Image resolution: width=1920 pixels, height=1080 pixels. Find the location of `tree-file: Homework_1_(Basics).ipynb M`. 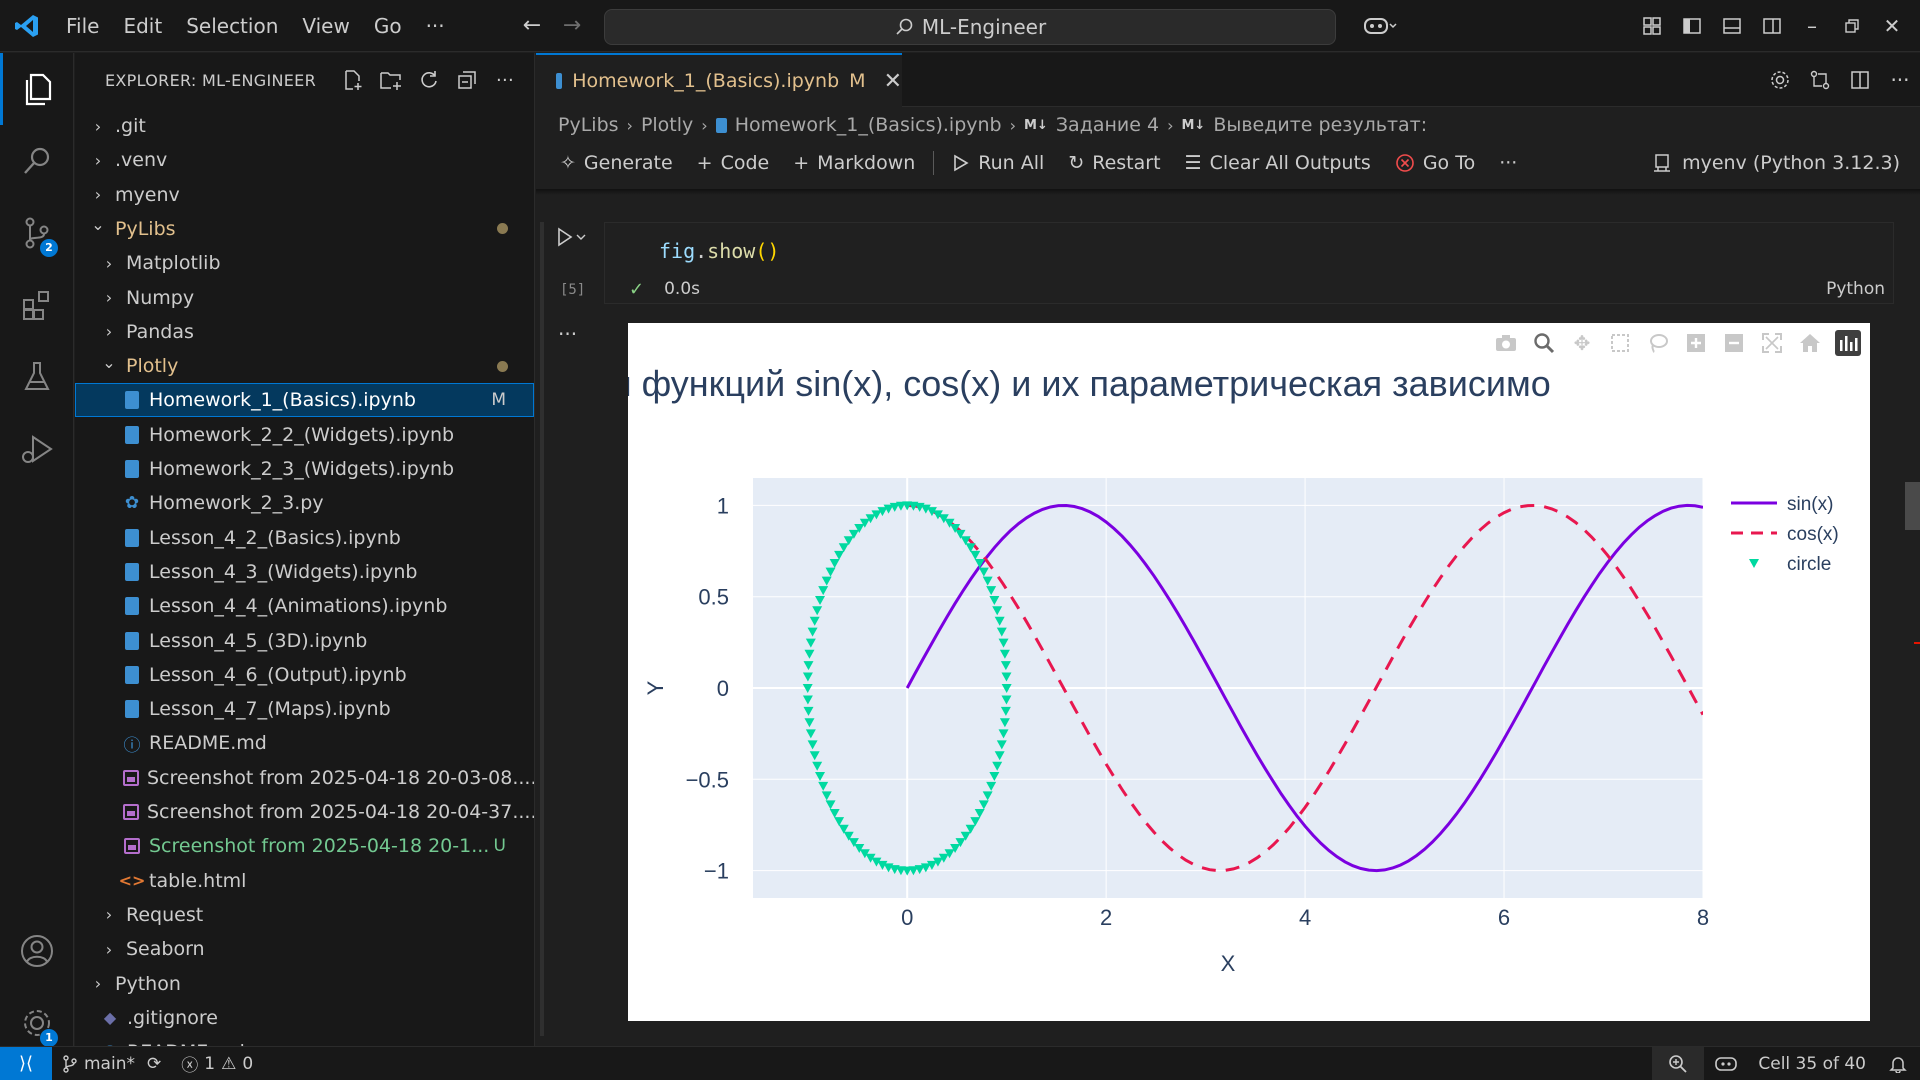

tree-file: Homework_1_(Basics).ipynb M is located at coordinates (304, 400).